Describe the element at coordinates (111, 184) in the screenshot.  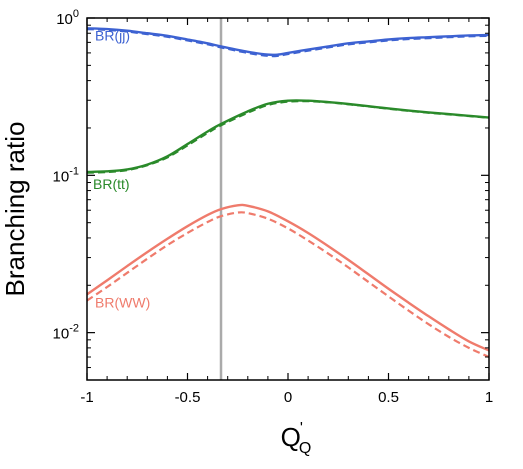
I see `series-label-br-tt: BR(tt)` at that location.